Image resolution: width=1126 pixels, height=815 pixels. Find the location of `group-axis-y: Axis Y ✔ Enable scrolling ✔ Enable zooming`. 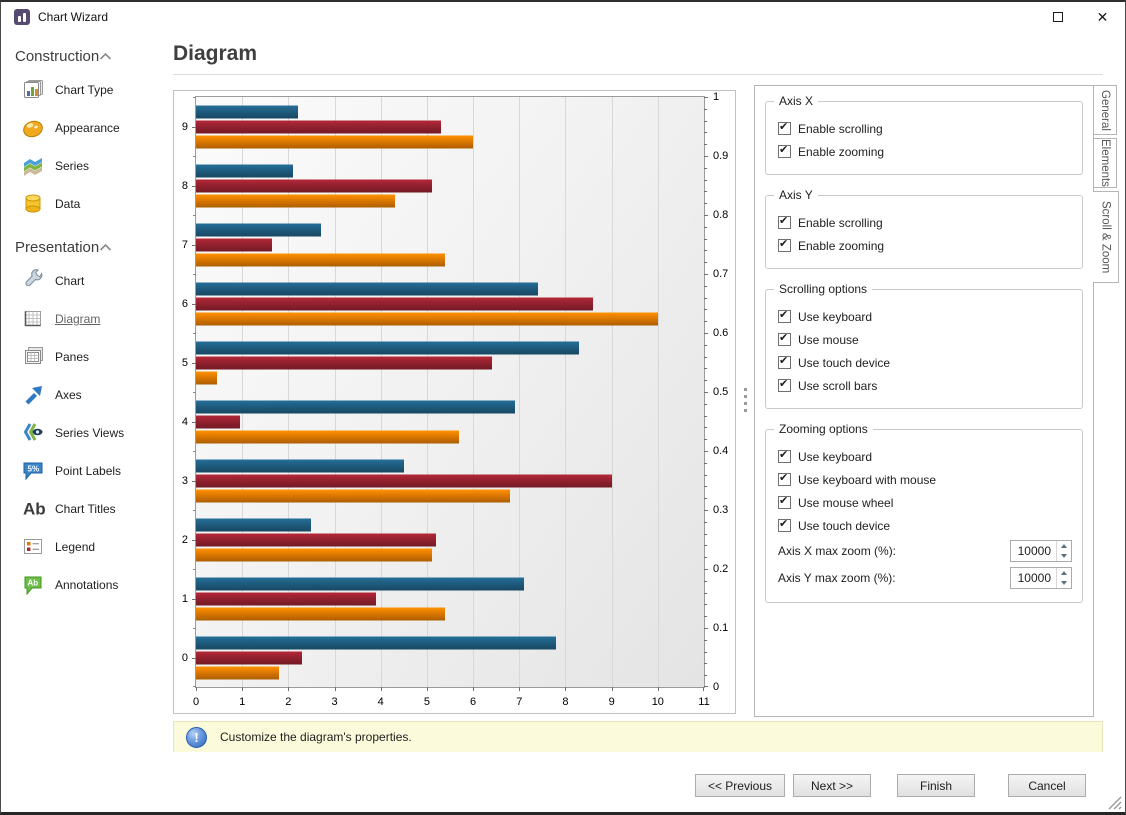

group-axis-y: Axis Y ✔ Enable scrolling ✔ Enable zooming is located at coordinates (924, 228).